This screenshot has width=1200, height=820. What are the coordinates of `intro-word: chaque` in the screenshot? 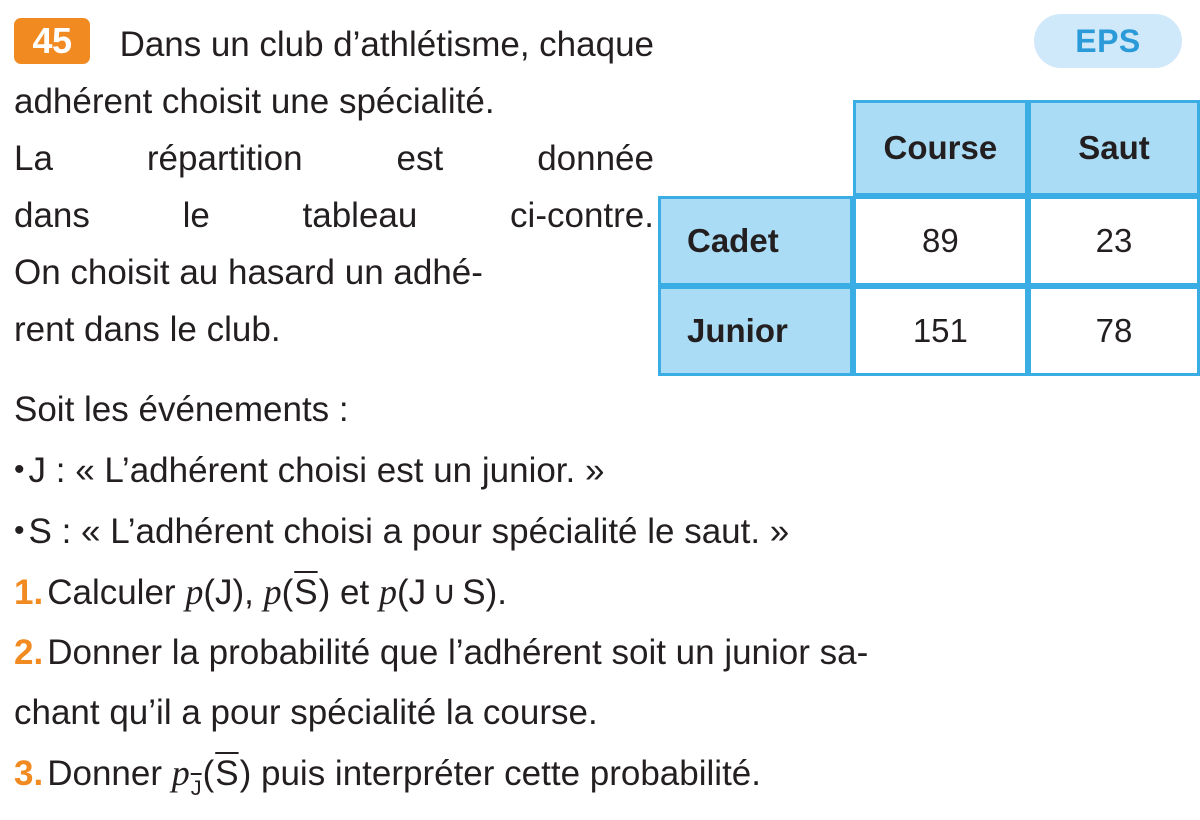 It's located at (596, 44).